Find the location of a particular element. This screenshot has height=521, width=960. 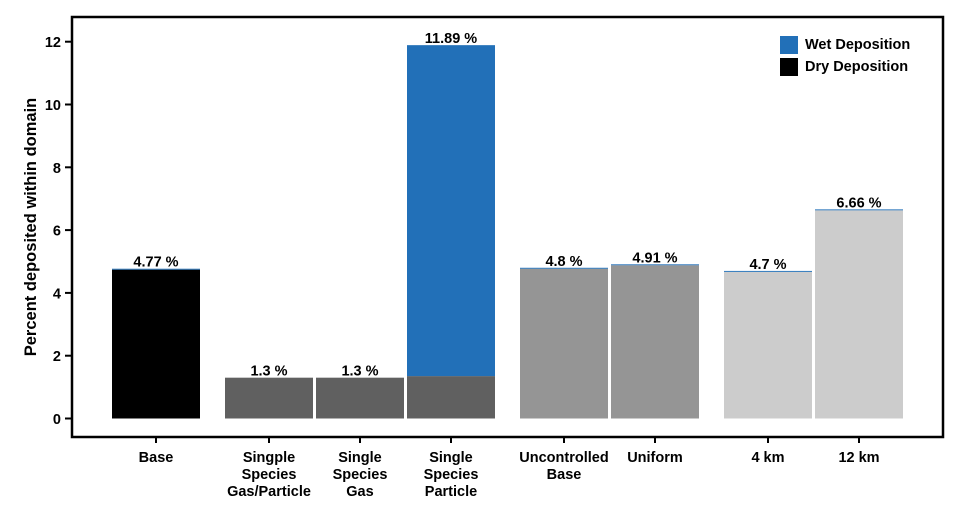

data-label-0: 4.77 % is located at coordinates (155, 263).